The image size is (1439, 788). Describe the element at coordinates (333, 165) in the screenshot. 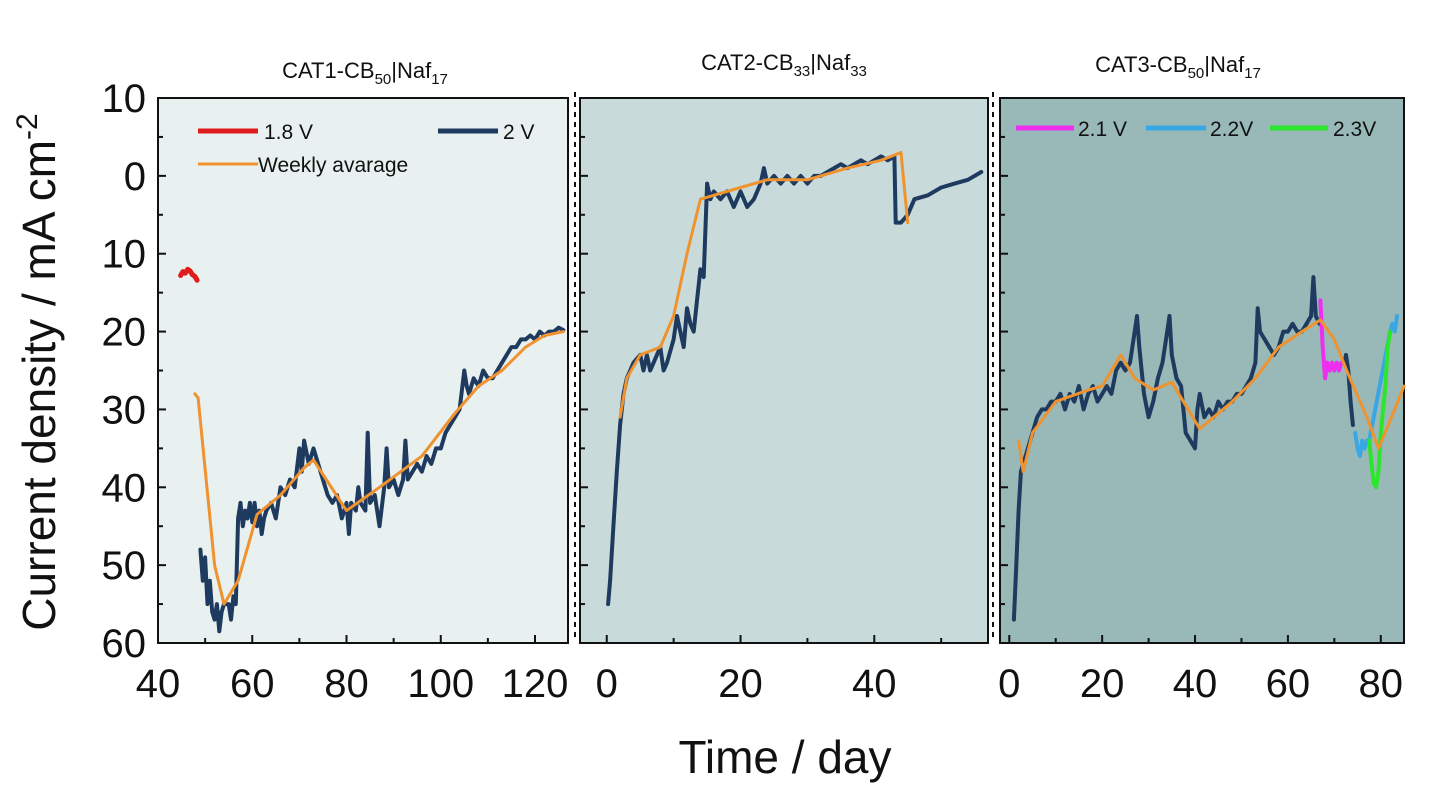

I see `legend-label-weekly-average: Weekly avarage` at that location.